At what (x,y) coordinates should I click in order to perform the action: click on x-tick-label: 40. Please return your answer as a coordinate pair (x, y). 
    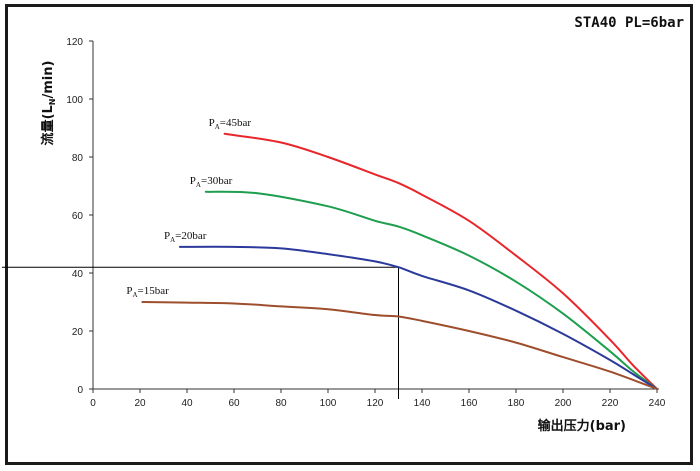
    Looking at the image, I should click on (187, 403).